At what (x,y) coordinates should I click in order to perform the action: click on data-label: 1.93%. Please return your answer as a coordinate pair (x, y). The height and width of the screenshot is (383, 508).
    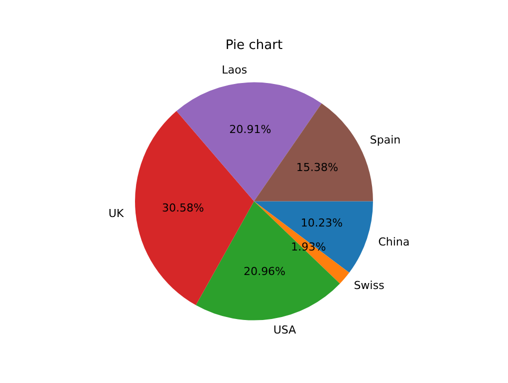
    Looking at the image, I should click on (308, 247).